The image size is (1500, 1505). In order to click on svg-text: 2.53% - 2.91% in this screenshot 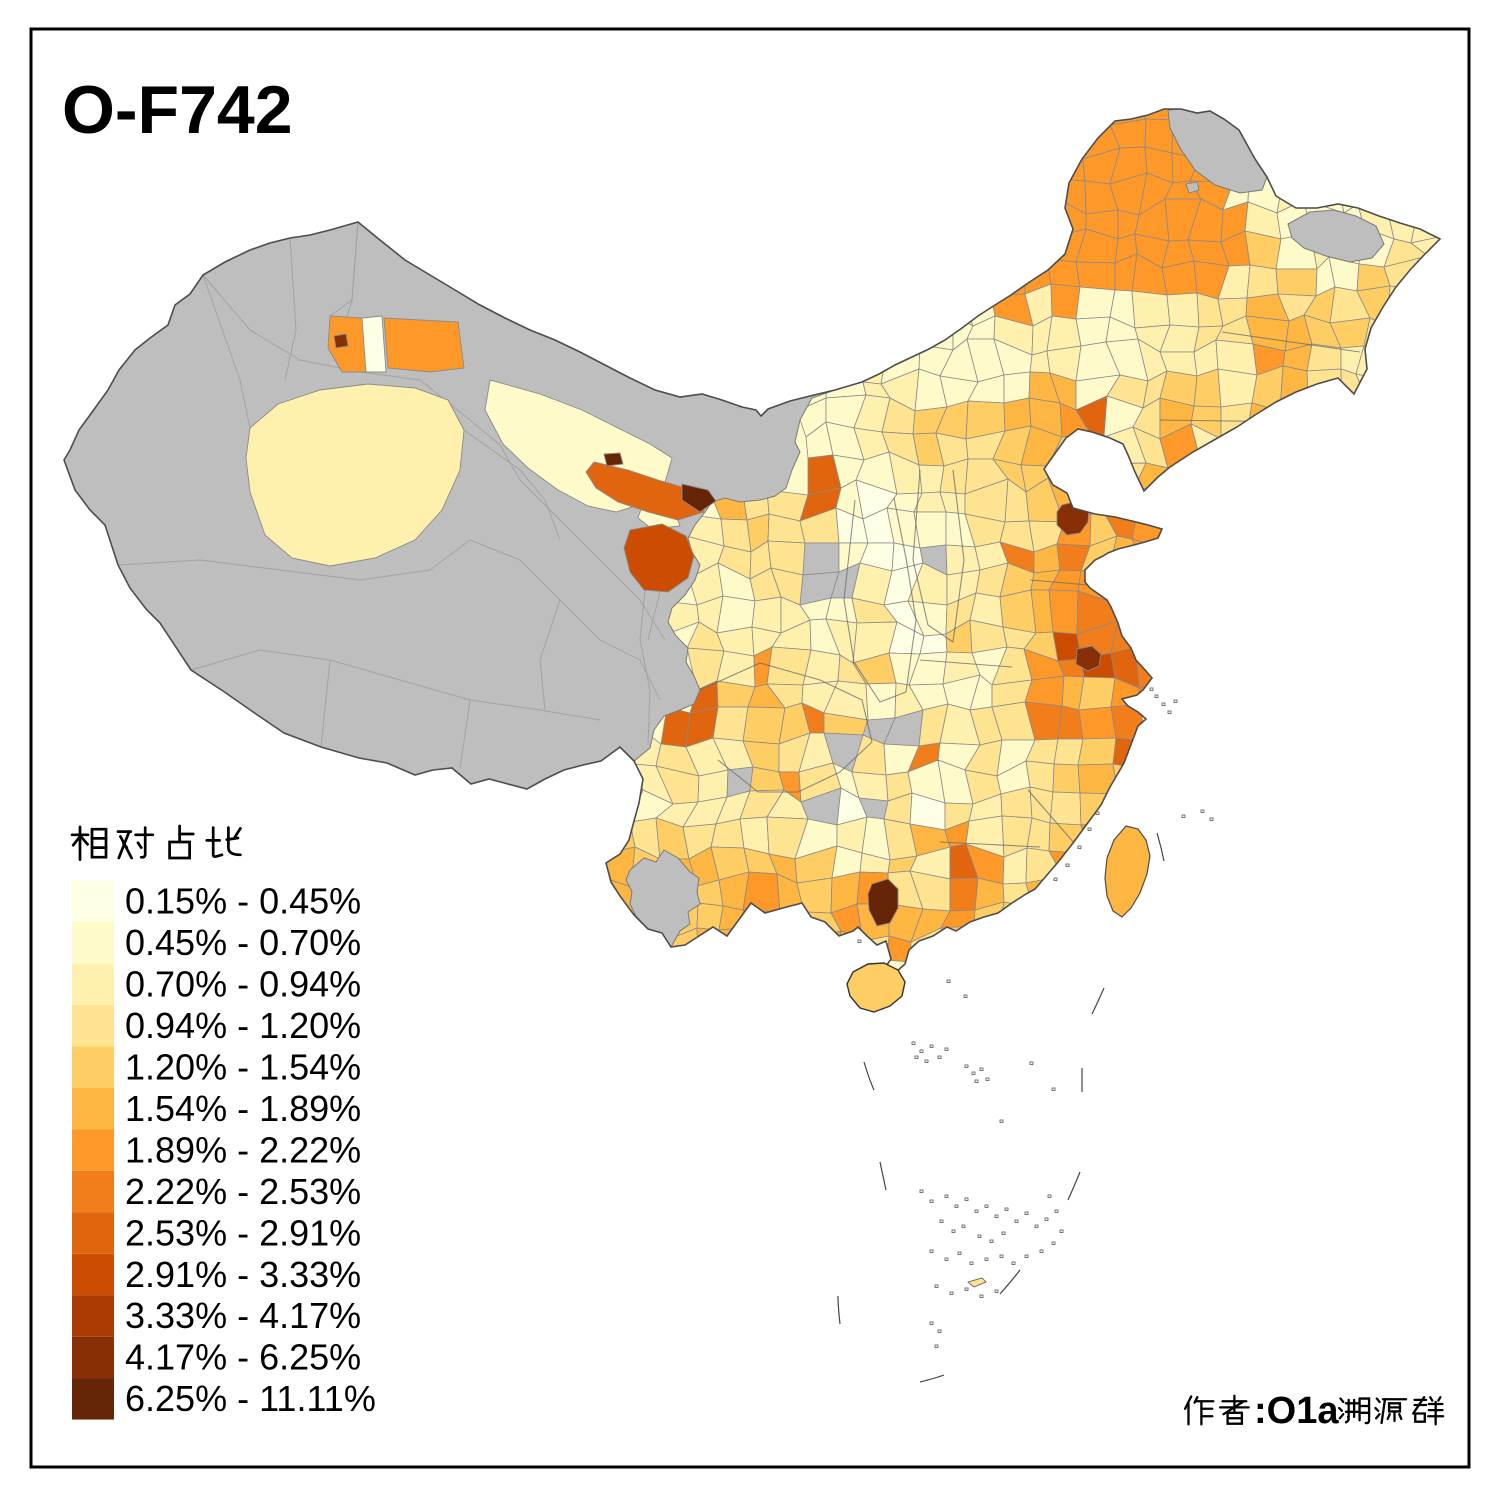, I will do `click(243, 1232)`.